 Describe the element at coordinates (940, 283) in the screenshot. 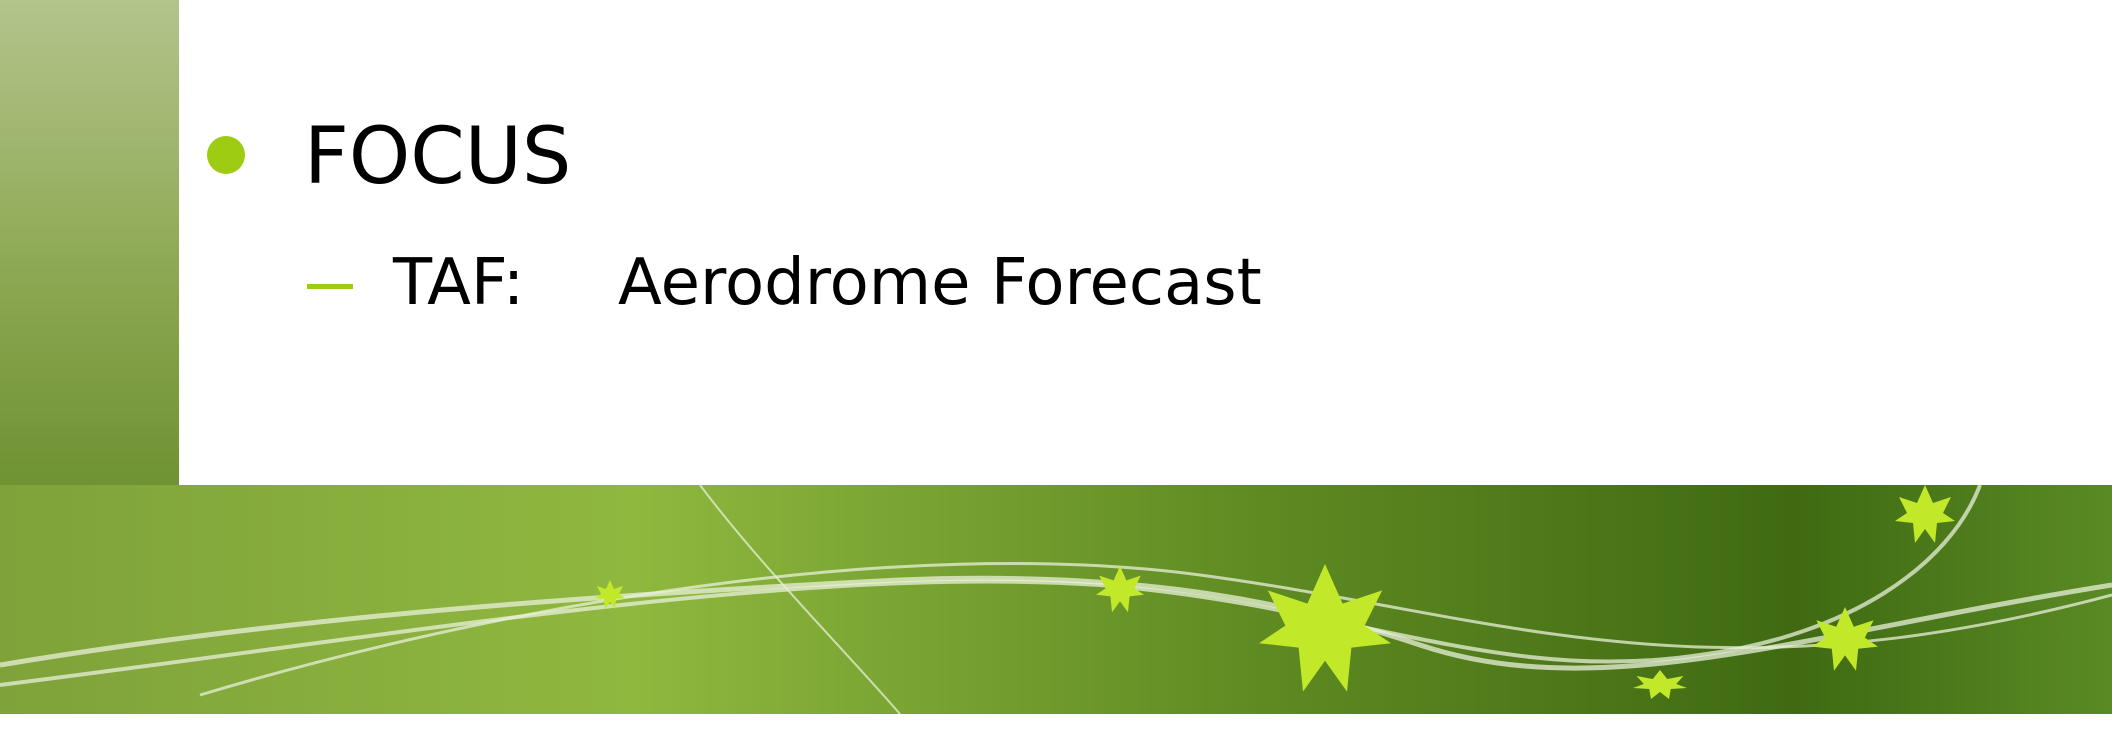

I see `sub-text: Aerodrome Forecast` at that location.